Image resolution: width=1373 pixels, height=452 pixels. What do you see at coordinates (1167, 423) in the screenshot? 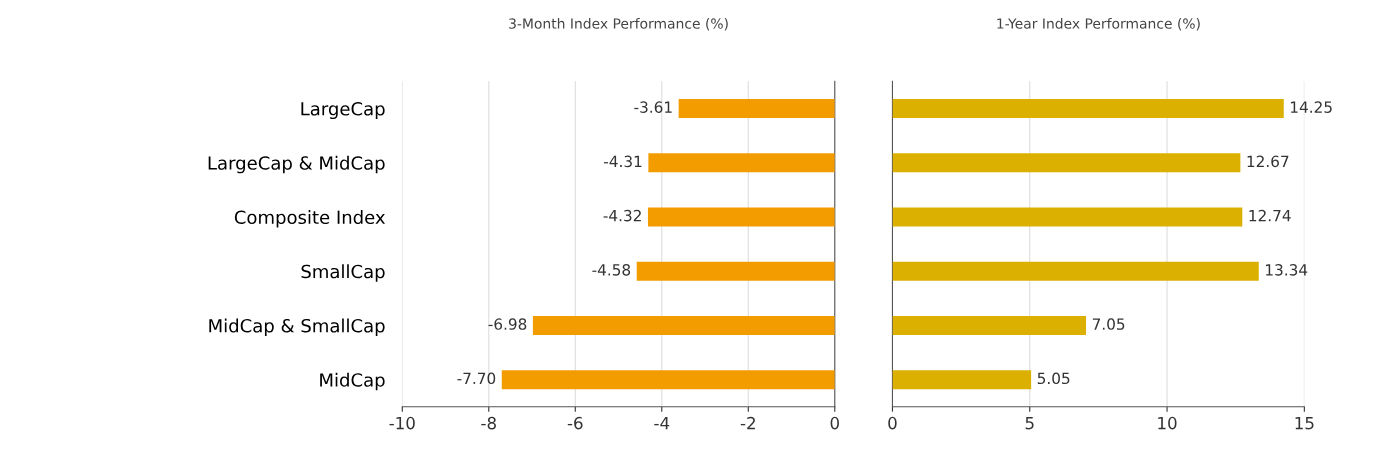
I see `x-tick-label: 10` at bounding box center [1167, 423].